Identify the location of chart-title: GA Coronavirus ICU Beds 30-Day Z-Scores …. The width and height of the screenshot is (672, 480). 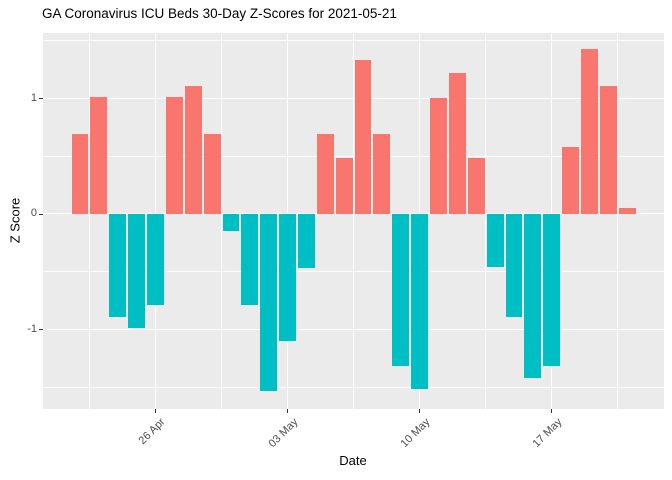
(219, 13).